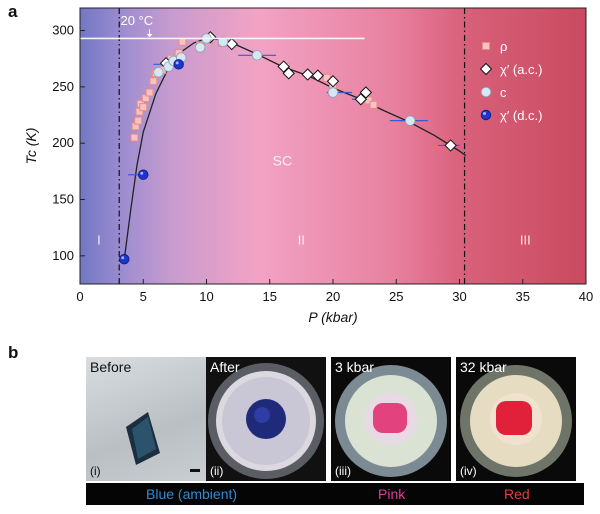  What do you see at coordinates (333, 296) in the screenshot?
I see `x-tick-label: 20` at bounding box center [333, 296].